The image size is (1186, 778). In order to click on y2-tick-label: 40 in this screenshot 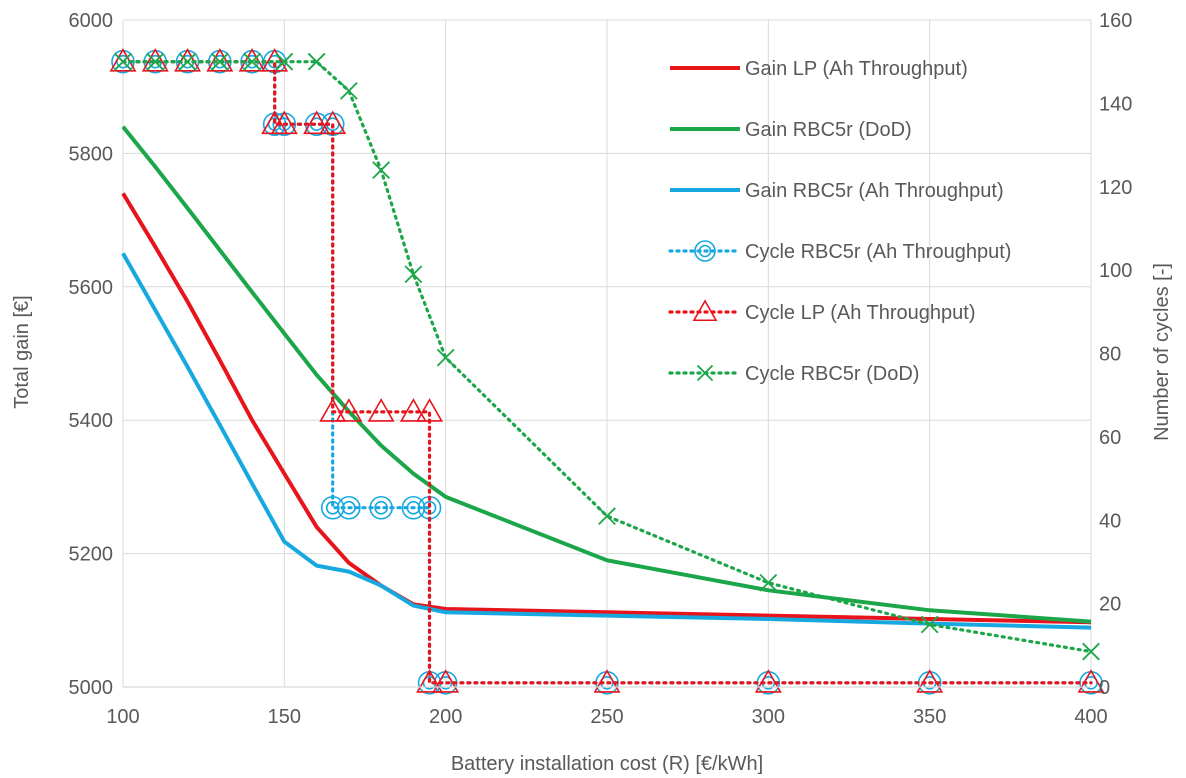, I will do `click(1110, 521)`.